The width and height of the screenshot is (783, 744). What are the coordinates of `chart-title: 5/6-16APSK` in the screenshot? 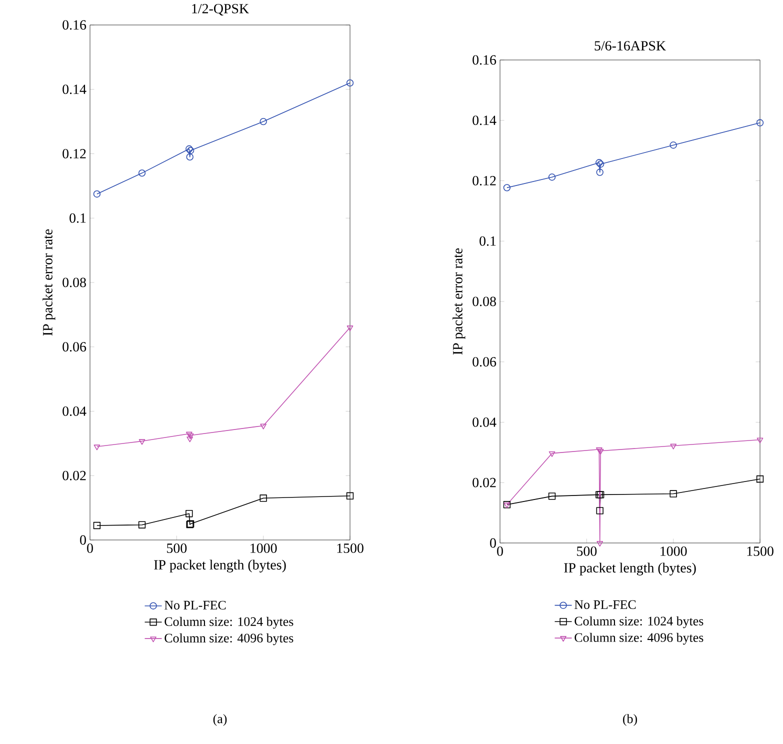 It's located at (630, 45).